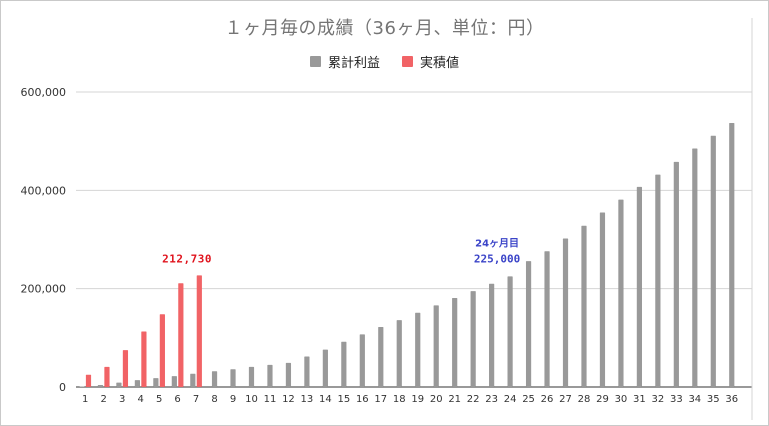 The image size is (769, 426). What do you see at coordinates (417, 399) in the screenshot?
I see `x-tick-label: 19` at bounding box center [417, 399].